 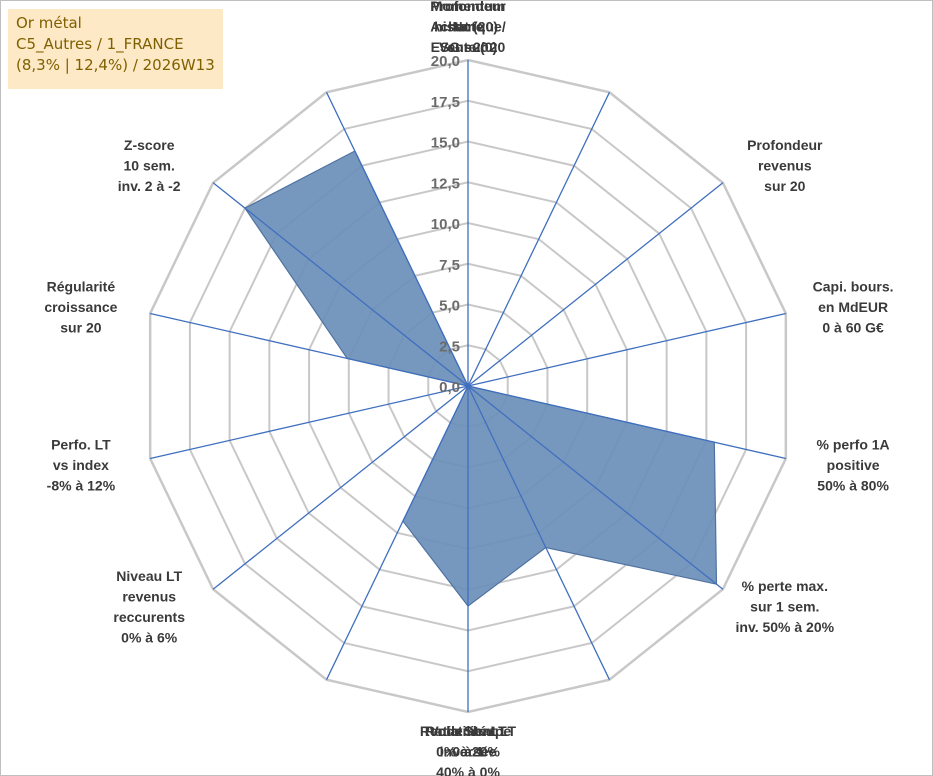 I want to click on axis-label-line: Niveau LT, so click(x=149, y=576).